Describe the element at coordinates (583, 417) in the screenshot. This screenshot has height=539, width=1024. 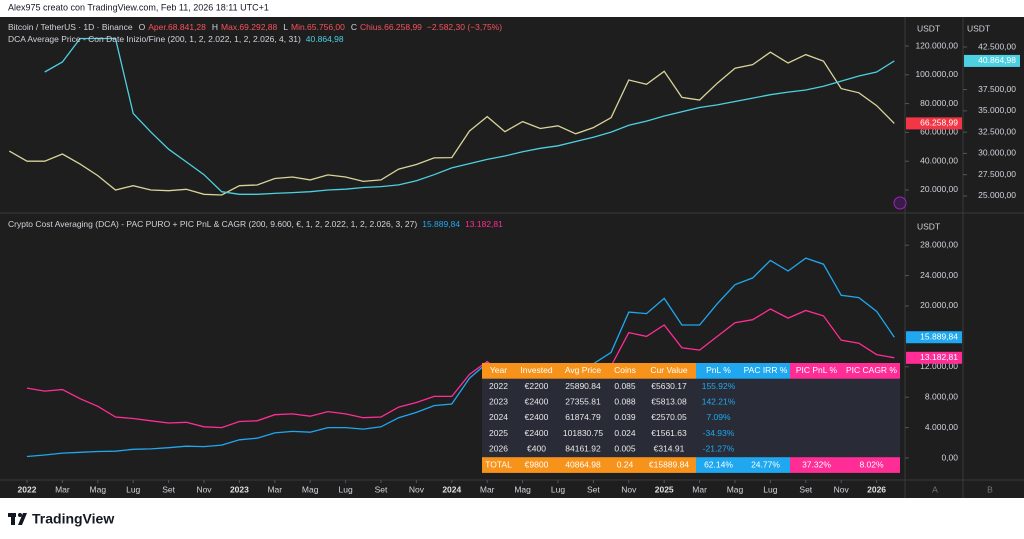
I see `table-cell: 61874.79` at that location.